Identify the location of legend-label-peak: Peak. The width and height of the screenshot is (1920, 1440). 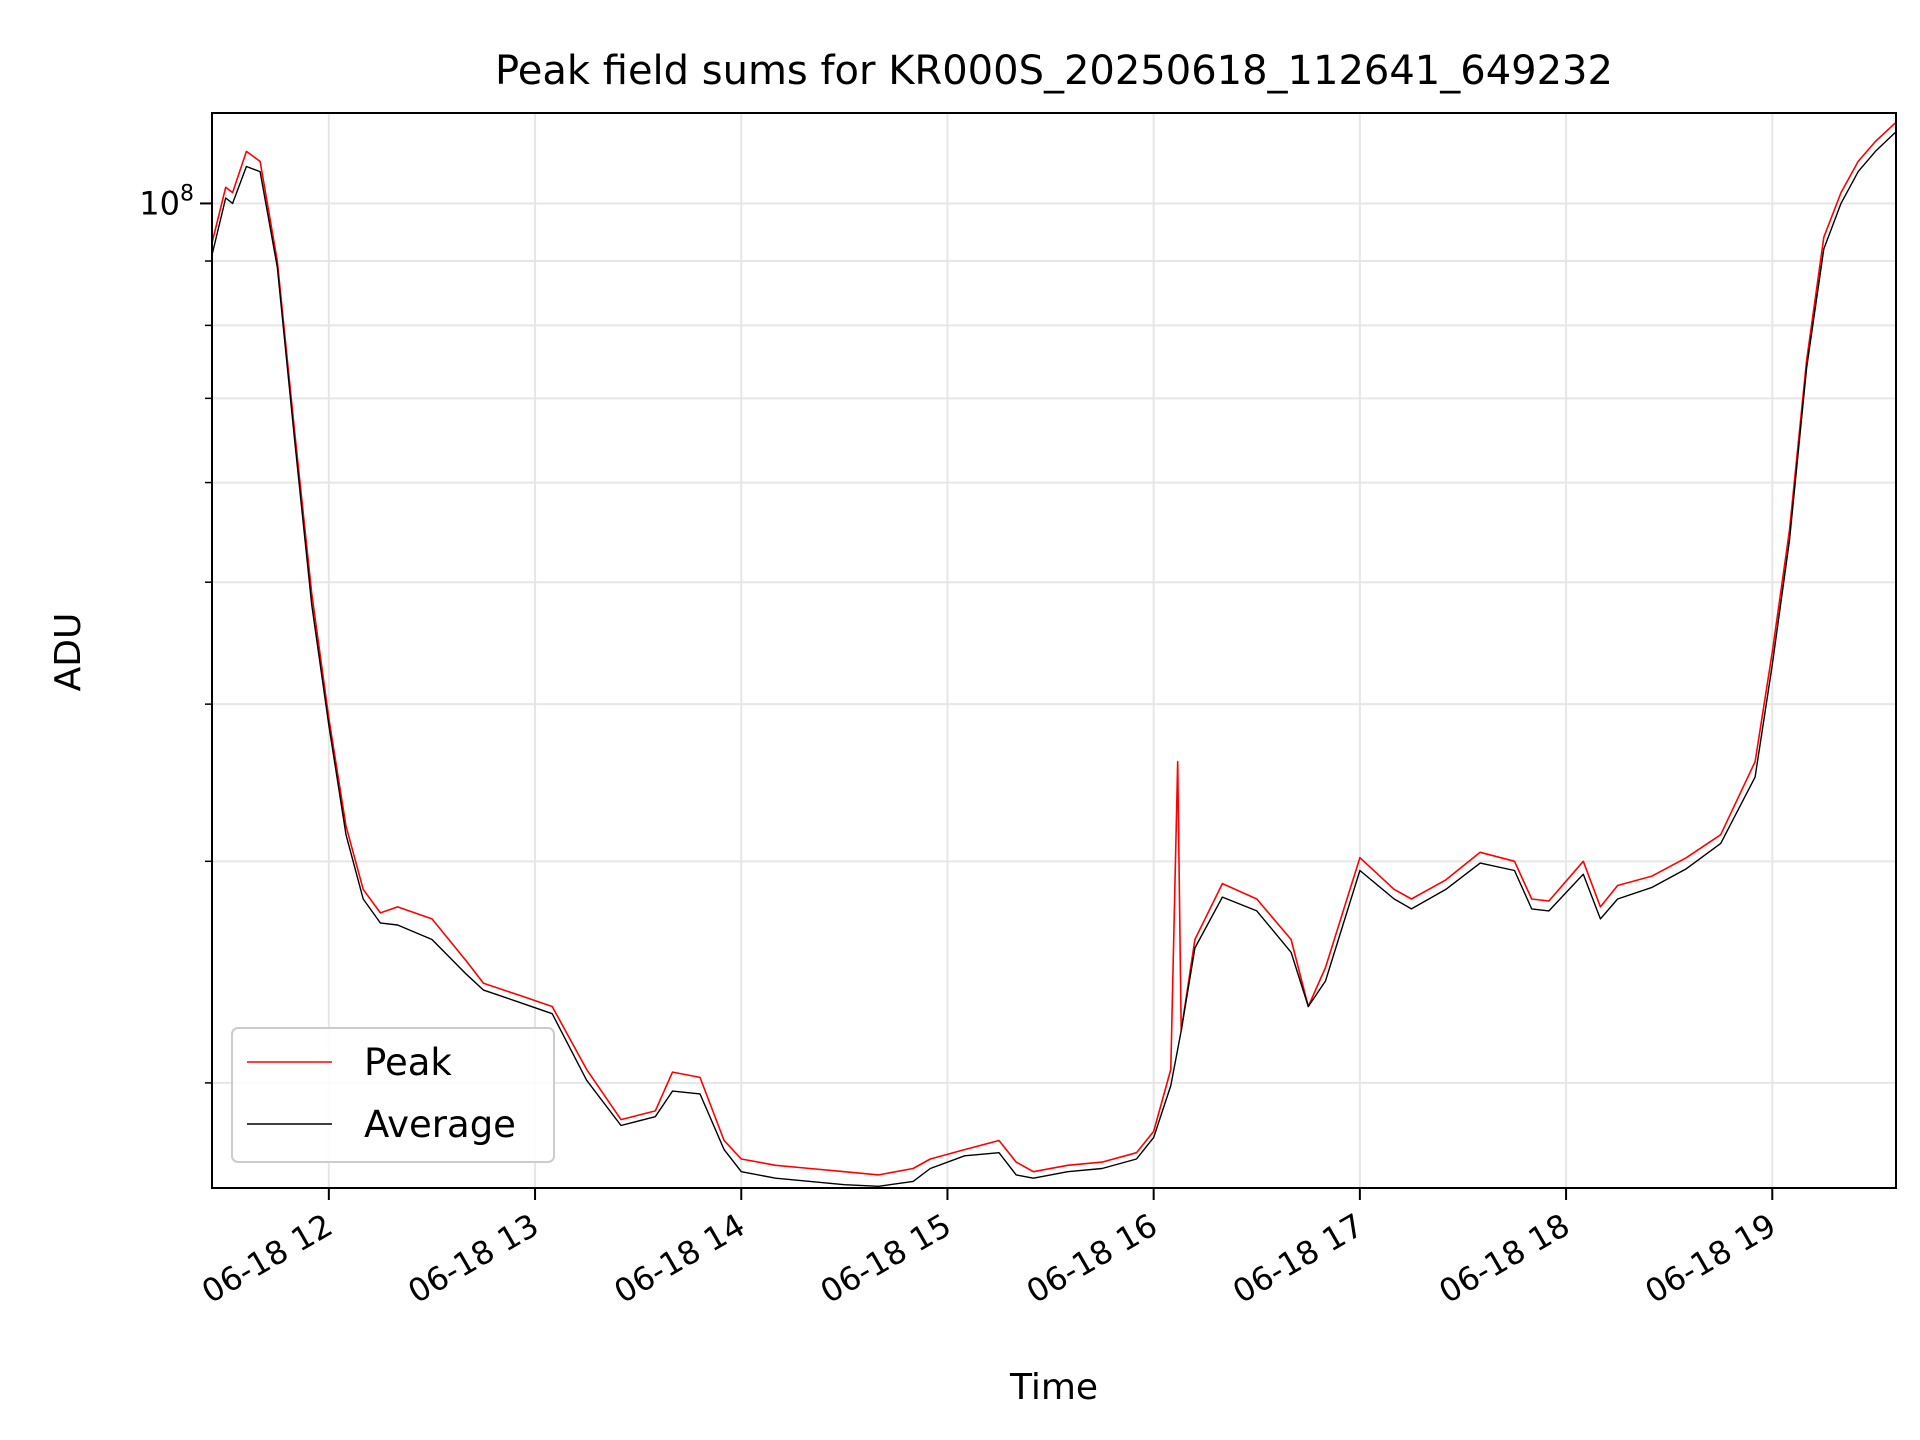
(408, 1062).